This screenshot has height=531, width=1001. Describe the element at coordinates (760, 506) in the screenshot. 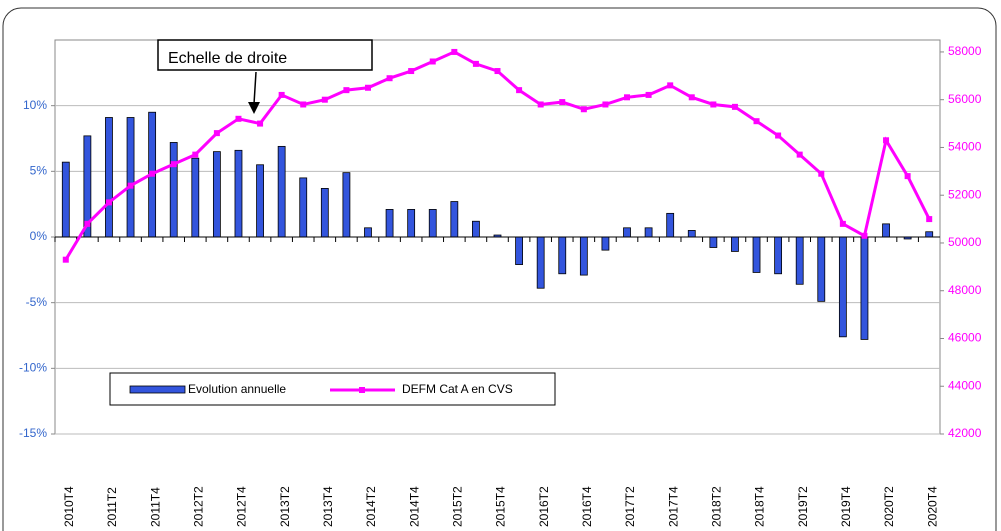

I see `x-tick-label: 2018T4` at that location.